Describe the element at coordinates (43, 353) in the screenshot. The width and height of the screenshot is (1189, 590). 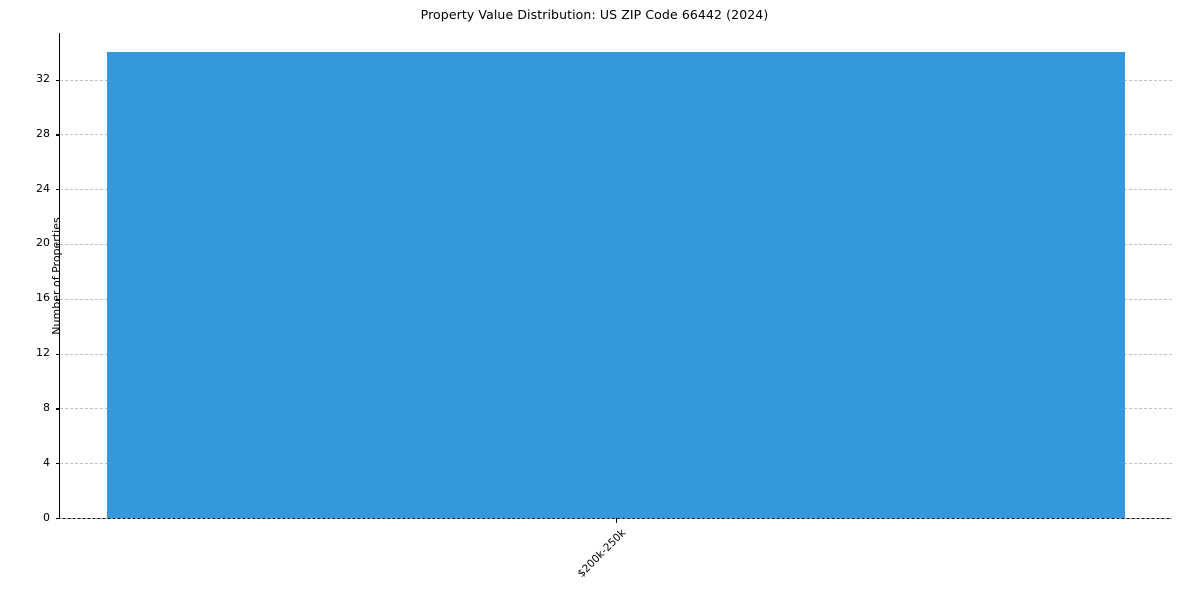
I see `y-tick-label: 12` at that location.